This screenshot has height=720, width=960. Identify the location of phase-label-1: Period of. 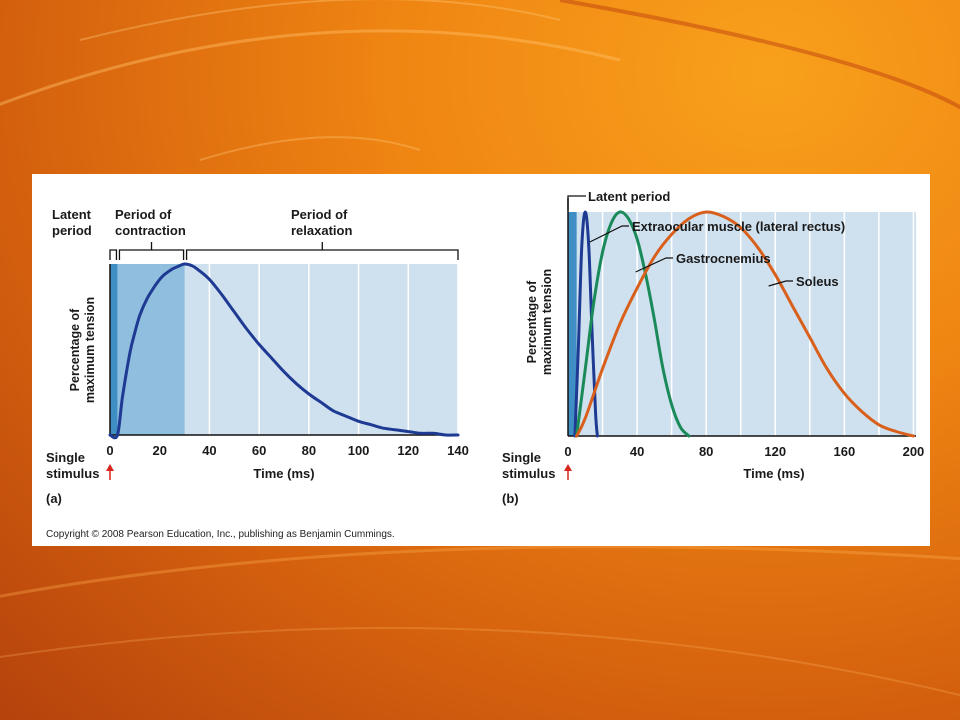
(143, 214).